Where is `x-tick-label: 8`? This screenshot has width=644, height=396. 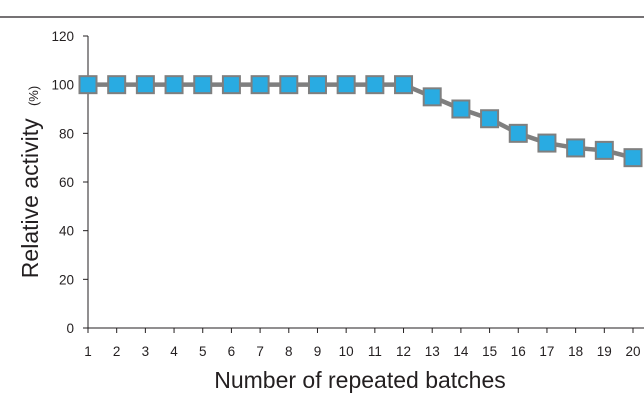
x-tick-label: 8 is located at coordinates (289, 351).